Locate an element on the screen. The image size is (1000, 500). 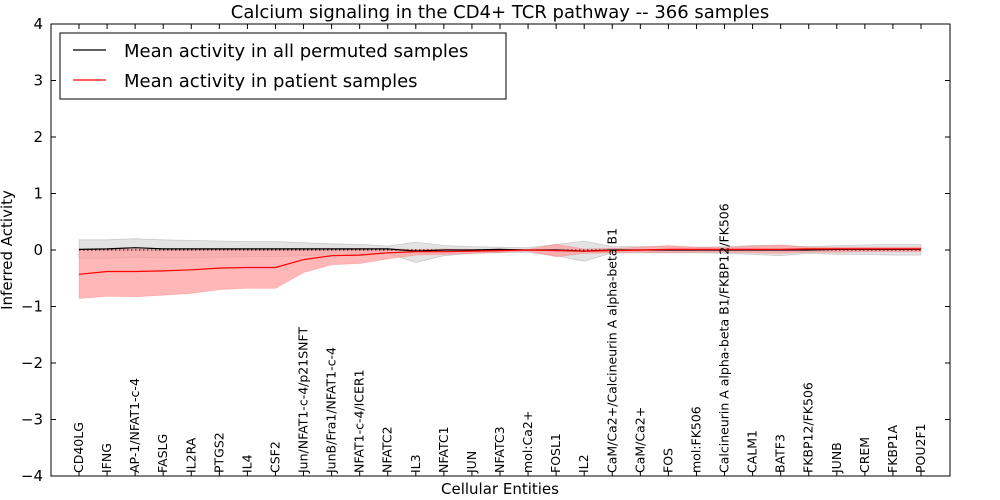
x-tick-label: Jun/NFAT1-c-4/p21SNFT is located at coordinates (303, 400).